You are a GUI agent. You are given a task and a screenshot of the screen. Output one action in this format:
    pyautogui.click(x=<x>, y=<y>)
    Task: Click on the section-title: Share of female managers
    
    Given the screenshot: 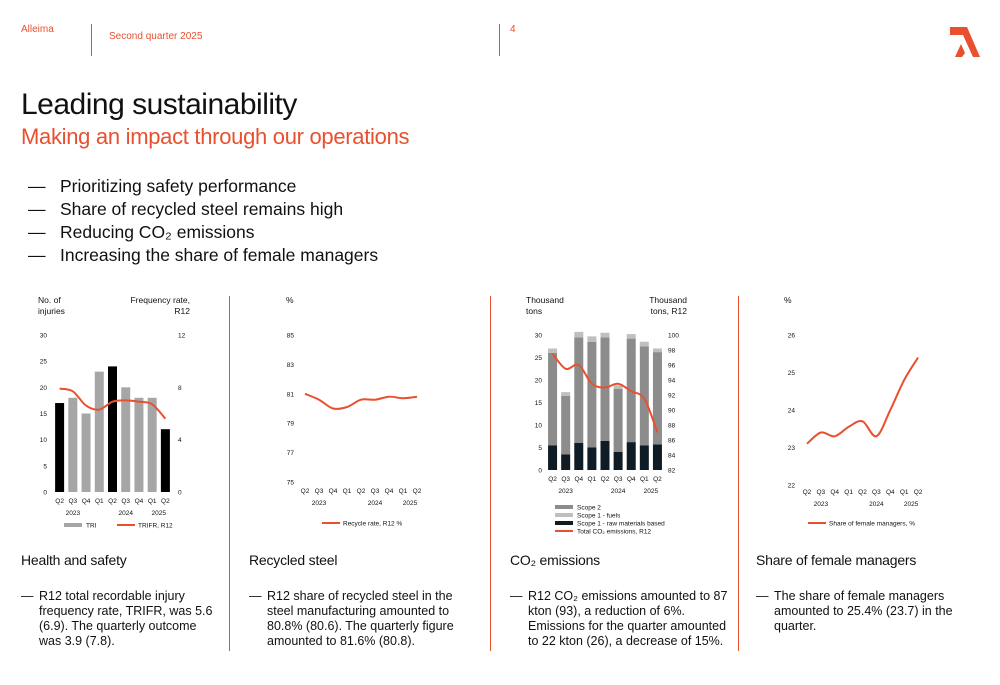 What is the action you would take?
    pyautogui.click(x=836, y=560)
    